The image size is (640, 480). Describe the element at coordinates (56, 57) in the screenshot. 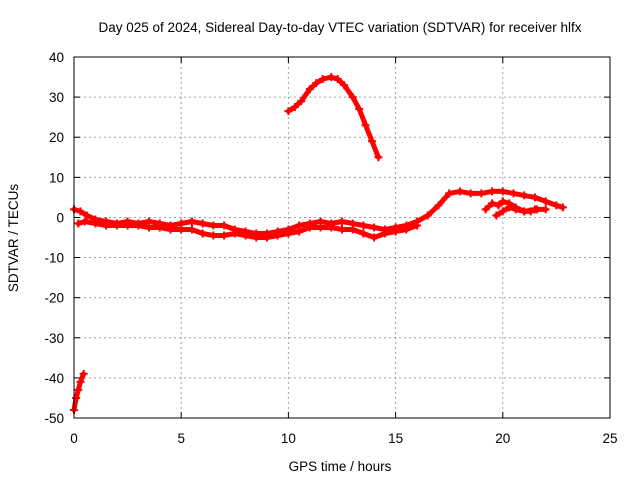

I see `y-tick-label: 40` at that location.